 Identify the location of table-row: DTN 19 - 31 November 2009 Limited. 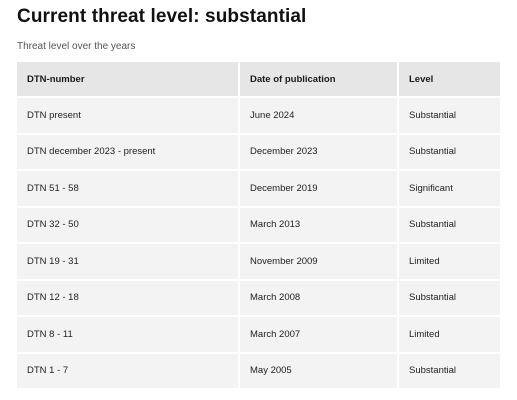
(258, 261).